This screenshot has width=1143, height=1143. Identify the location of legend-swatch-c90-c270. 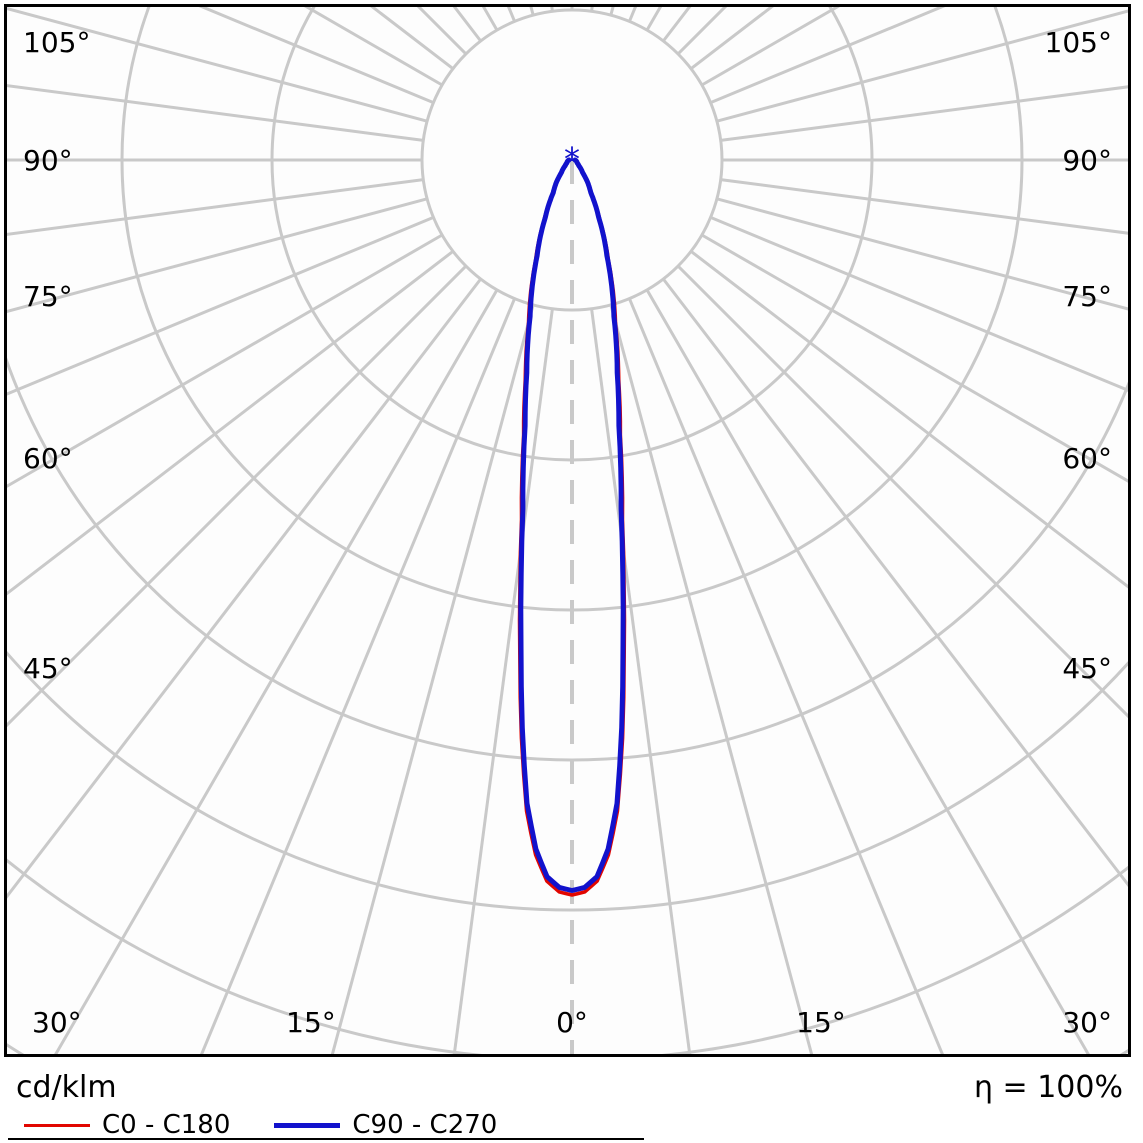
(307, 1125).